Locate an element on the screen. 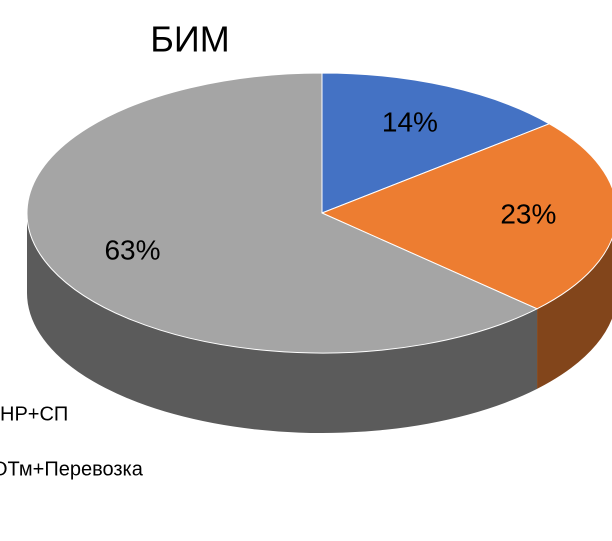 The height and width of the screenshot is (541, 612). chart-title: БИМ is located at coordinates (190, 39).